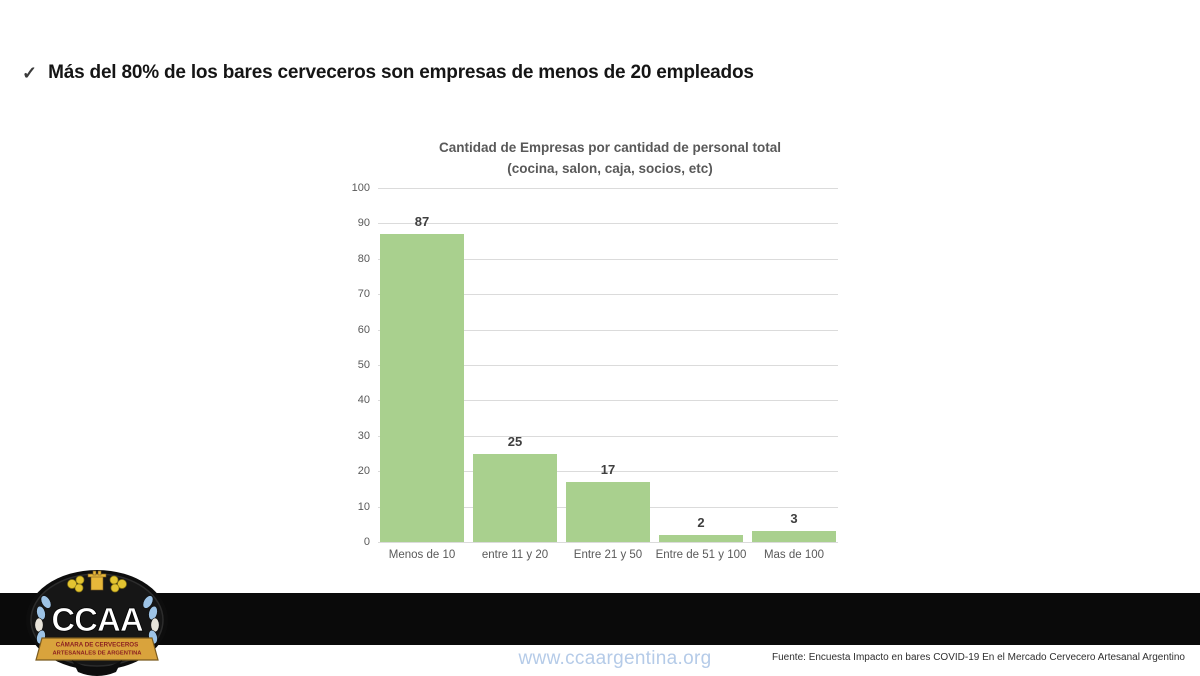 The width and height of the screenshot is (1200, 676). What do you see at coordinates (97, 645) in the screenshot?
I see `logo-banner-line1: CÁMARA DE CERVECEROS` at bounding box center [97, 645].